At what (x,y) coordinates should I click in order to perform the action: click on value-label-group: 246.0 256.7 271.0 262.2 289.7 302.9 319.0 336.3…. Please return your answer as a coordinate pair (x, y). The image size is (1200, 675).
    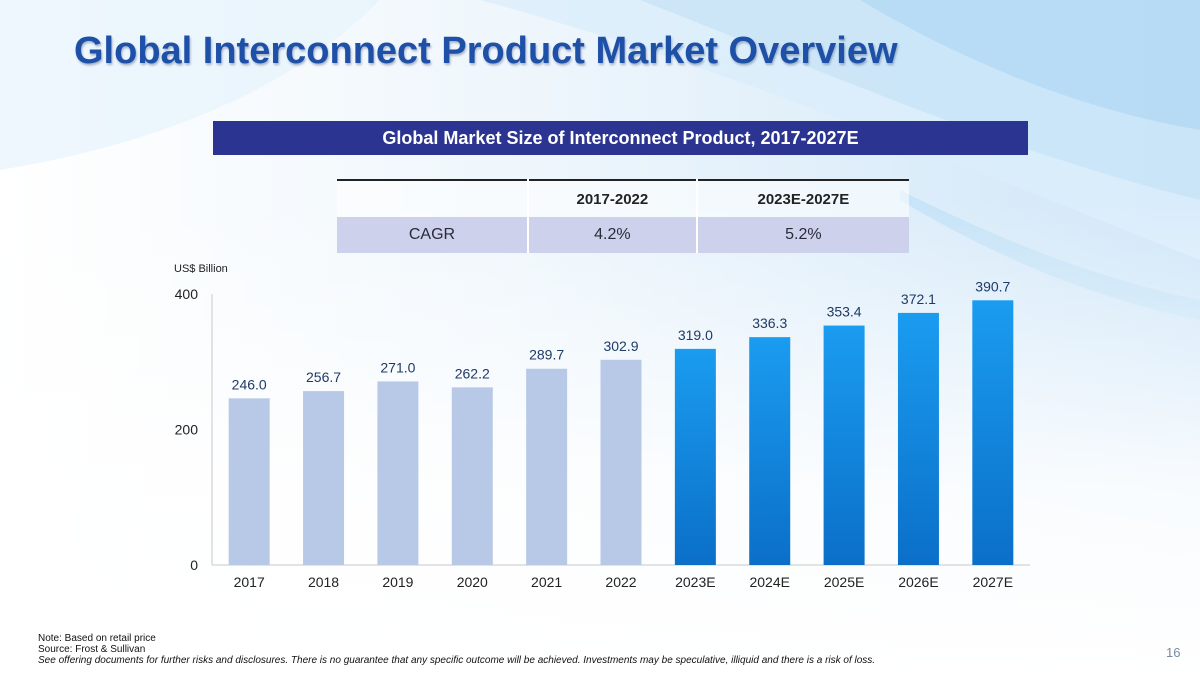
    Looking at the image, I should click on (621, 335).